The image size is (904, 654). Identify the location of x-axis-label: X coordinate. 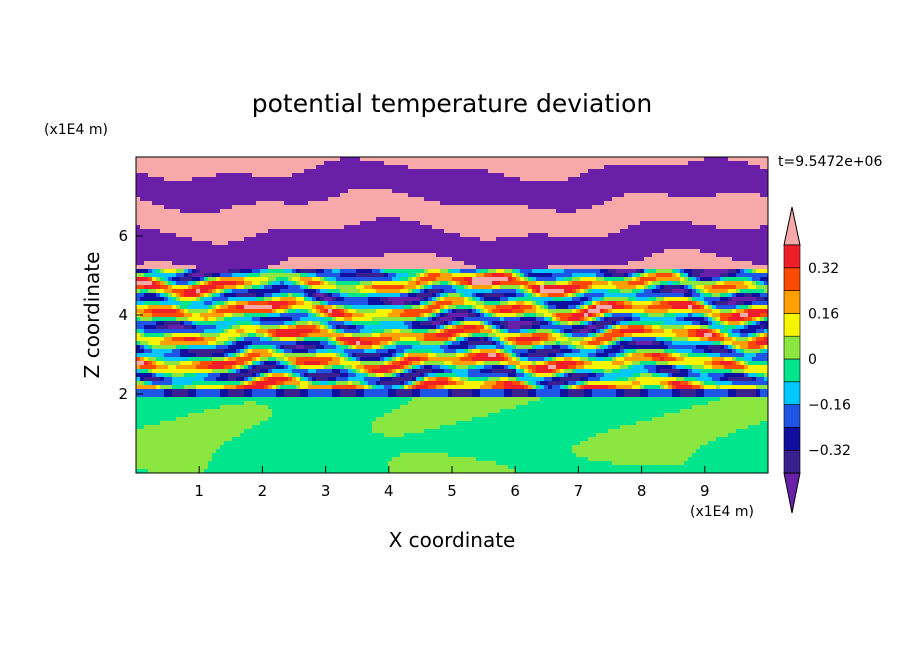
(452, 540).